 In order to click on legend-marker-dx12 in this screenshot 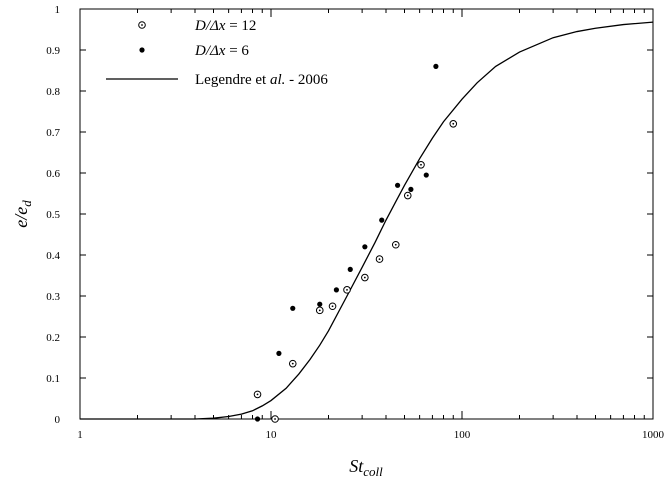, I will do `click(142, 25)`.